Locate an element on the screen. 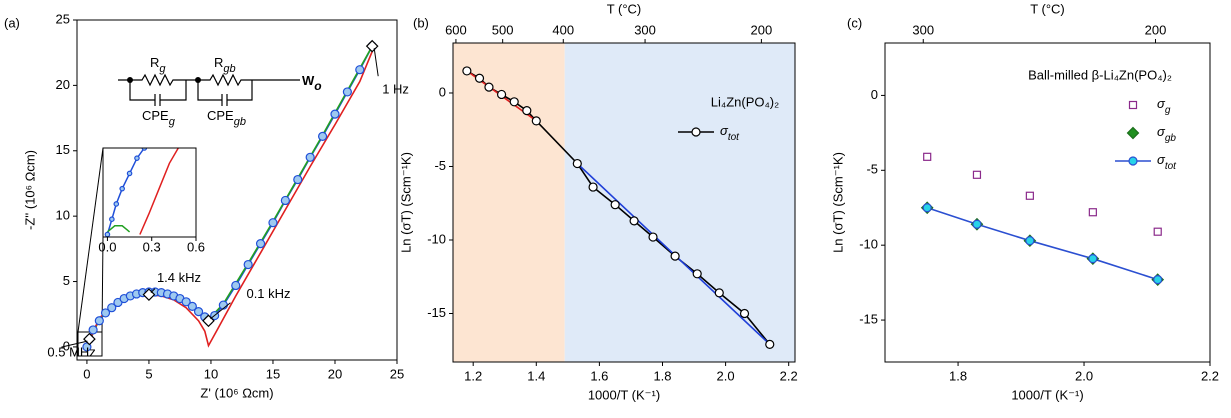  plot-frame is located at coordinates (149, 192).